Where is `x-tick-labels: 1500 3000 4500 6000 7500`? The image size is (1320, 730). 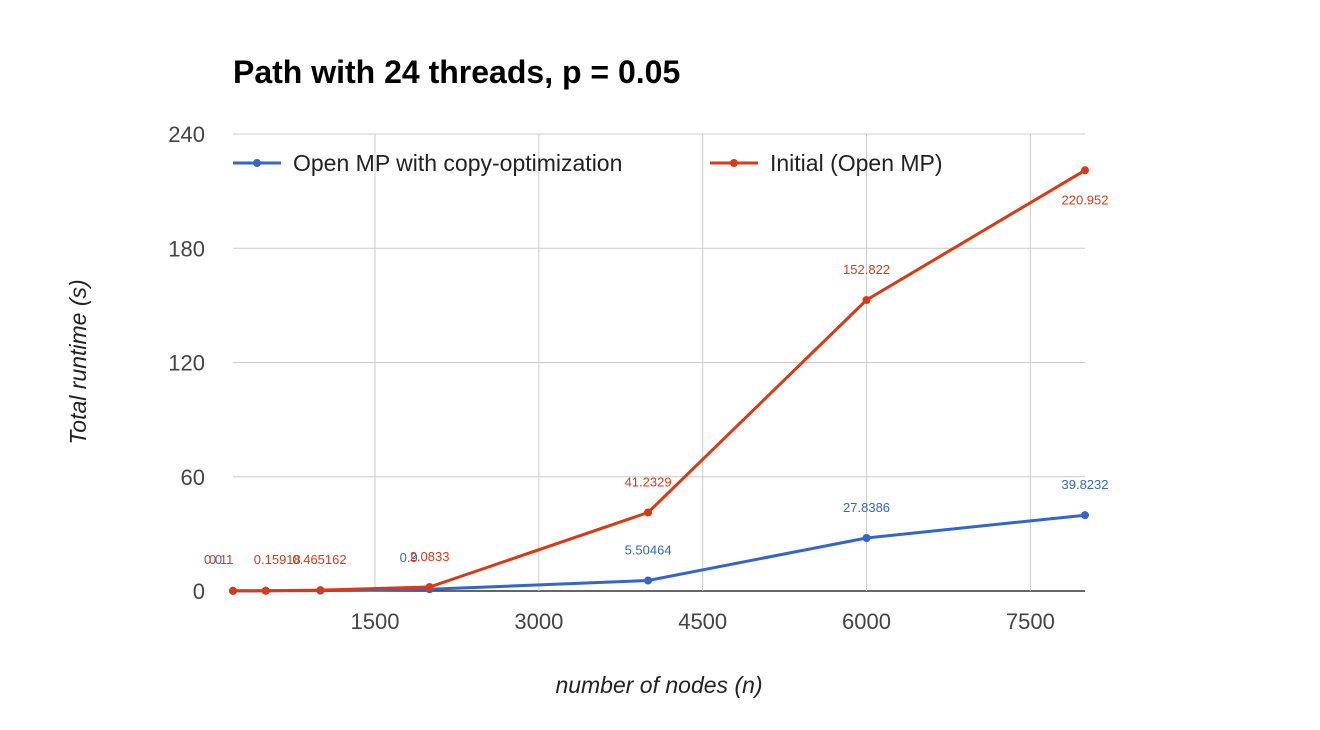 x-tick-labels: 1500 3000 4500 6000 7500 is located at coordinates (703, 621).